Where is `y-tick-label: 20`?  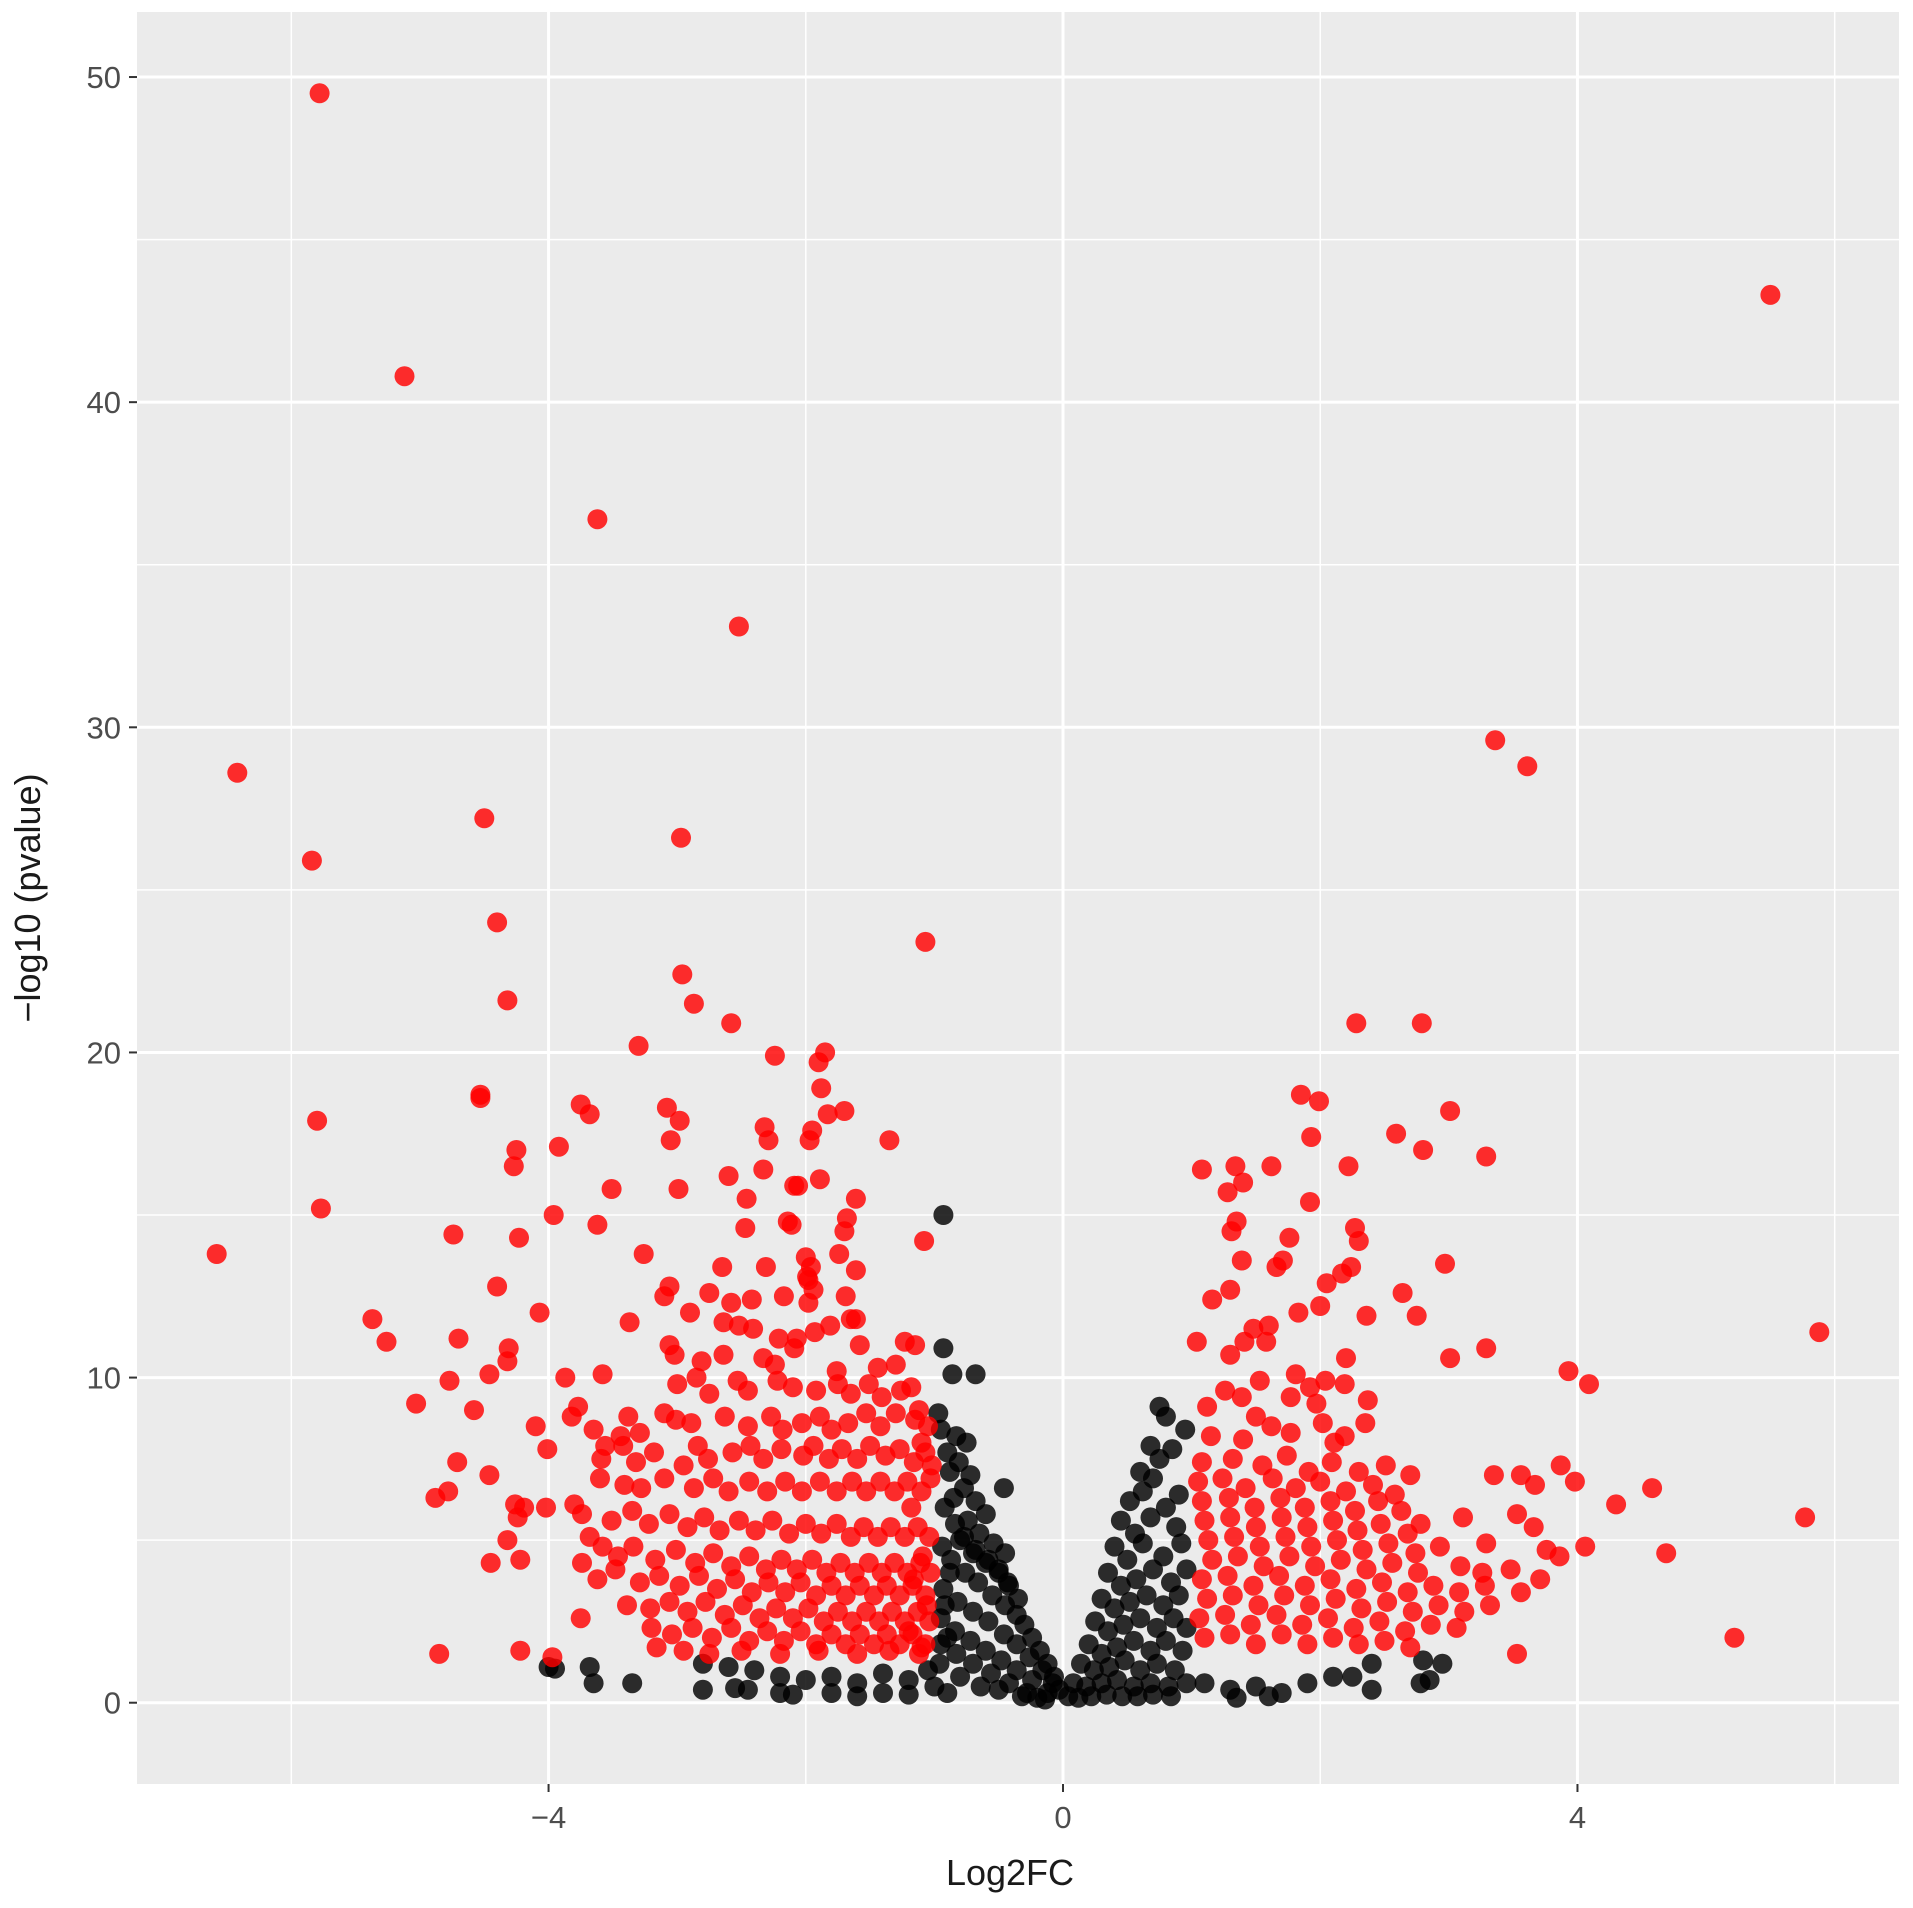
y-tick-label: 20 is located at coordinates (104, 1052).